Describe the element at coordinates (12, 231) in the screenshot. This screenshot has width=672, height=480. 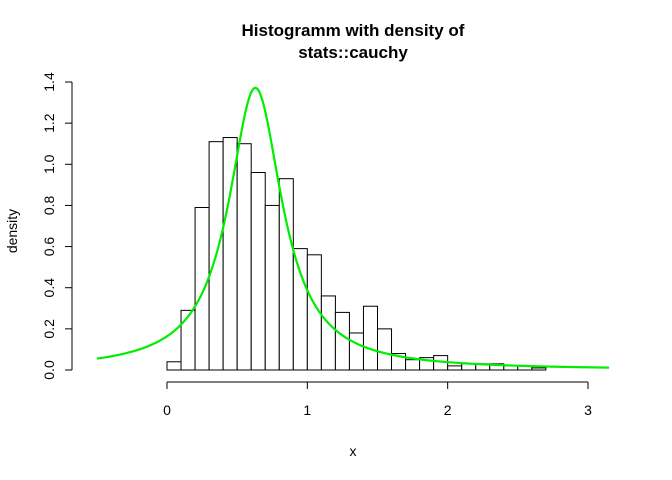
I see `y-axis-label: density` at that location.